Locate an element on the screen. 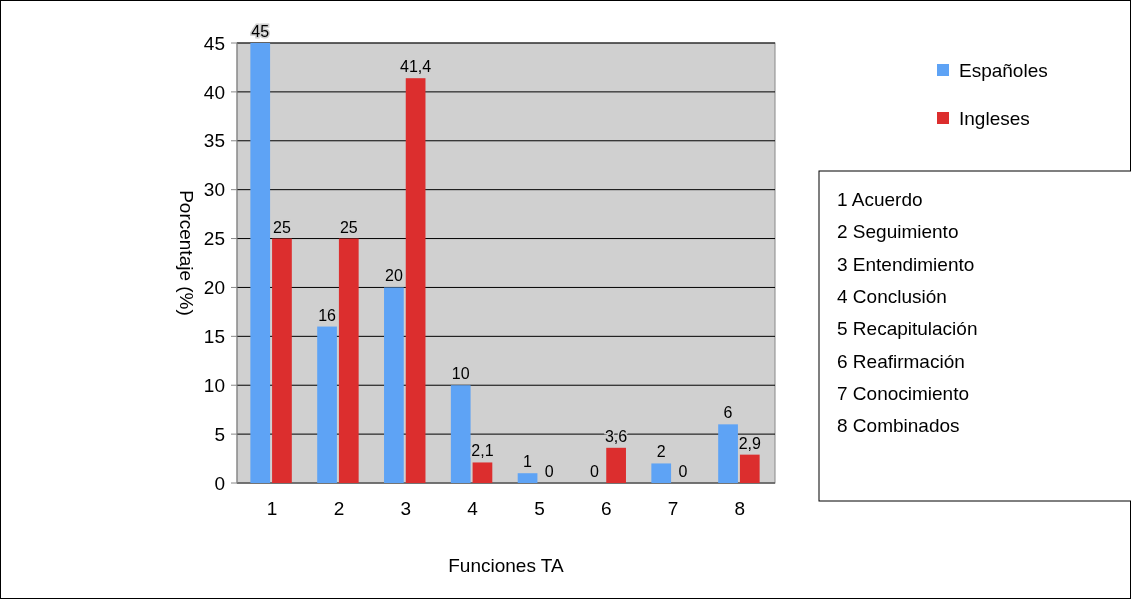 The image size is (1131, 599). data-label: 2,1 is located at coordinates (482, 451).